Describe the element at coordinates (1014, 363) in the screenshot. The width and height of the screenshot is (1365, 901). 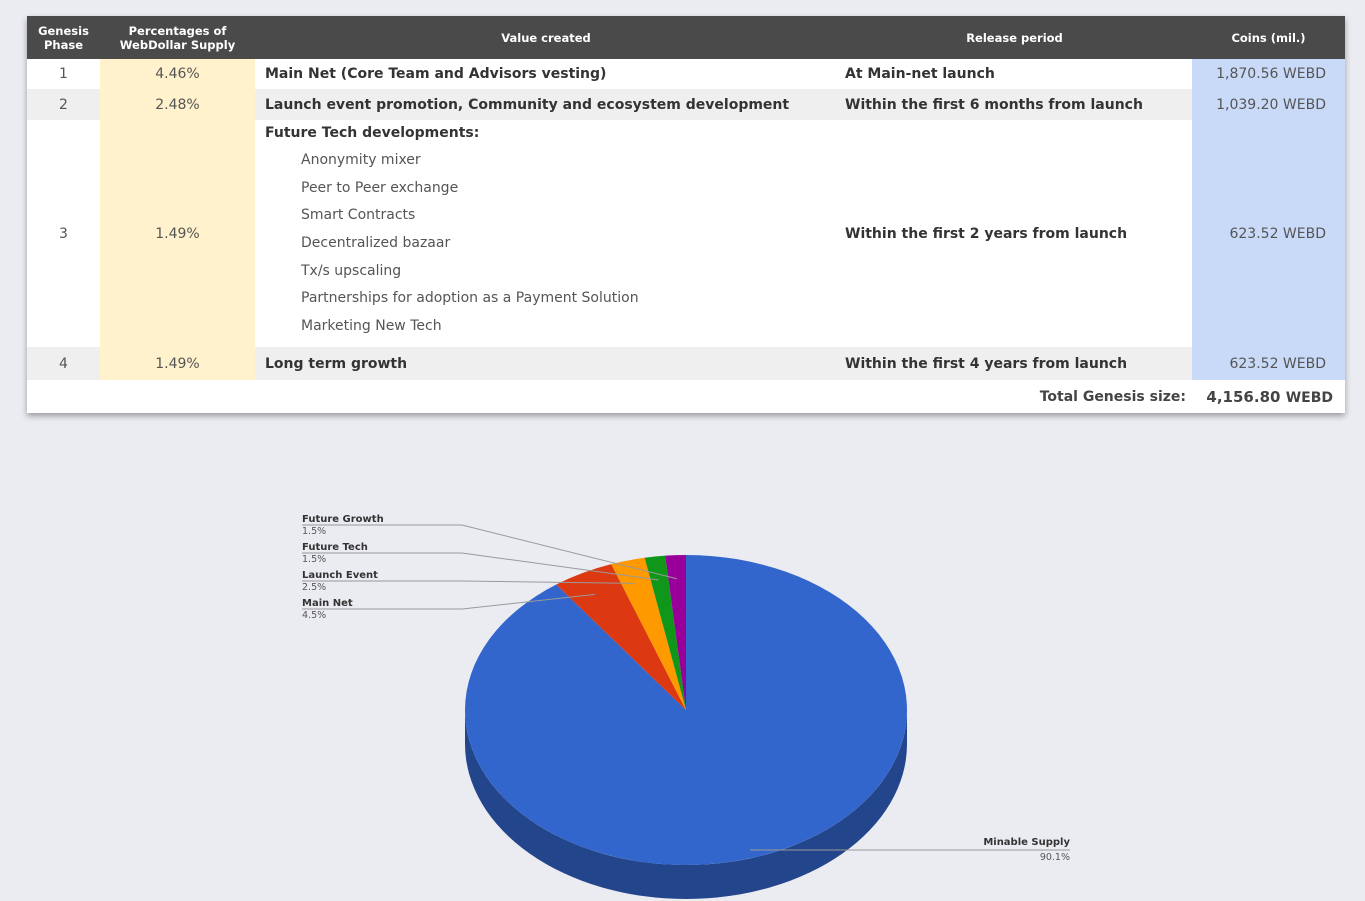
I see `release-cell: Within the first 4 years from launch` at that location.